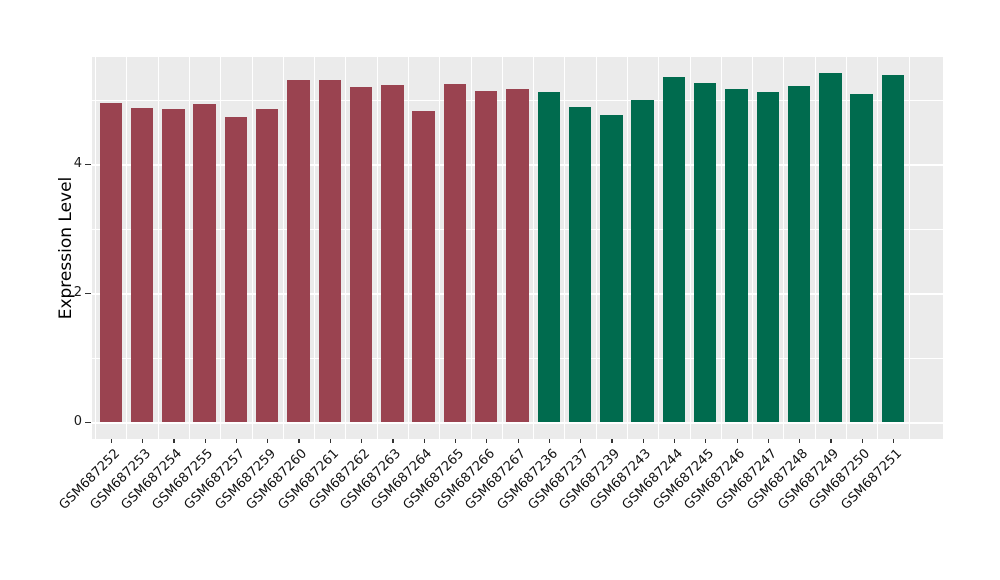 The width and height of the screenshot is (1000, 580). Describe the element at coordinates (486, 256) in the screenshot. I see `bar-GSM687266` at that location.